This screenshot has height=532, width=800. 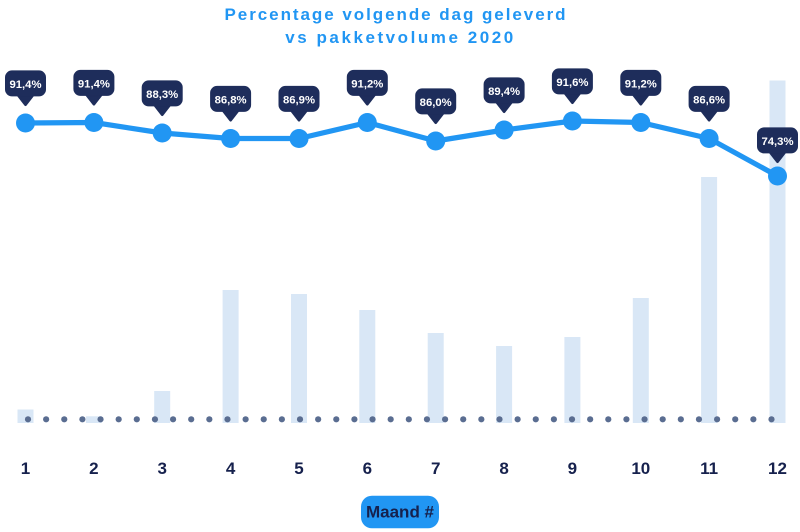 I want to click on svg-text: 86,0%, so click(x=436, y=103).